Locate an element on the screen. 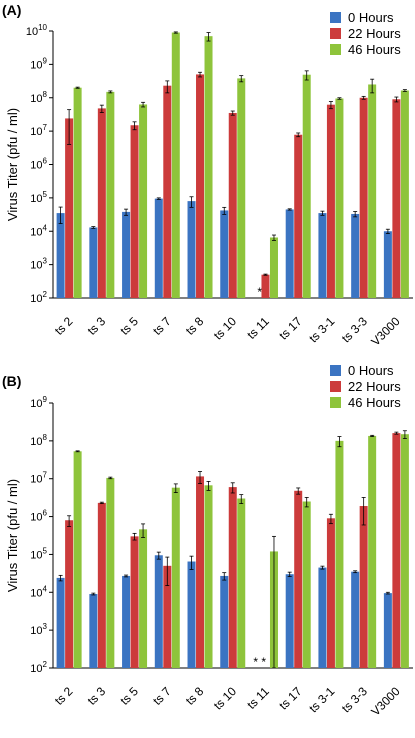 The width and height of the screenshot is (415, 738). y-tick-label: 10³ is located at coordinates (38, 629).